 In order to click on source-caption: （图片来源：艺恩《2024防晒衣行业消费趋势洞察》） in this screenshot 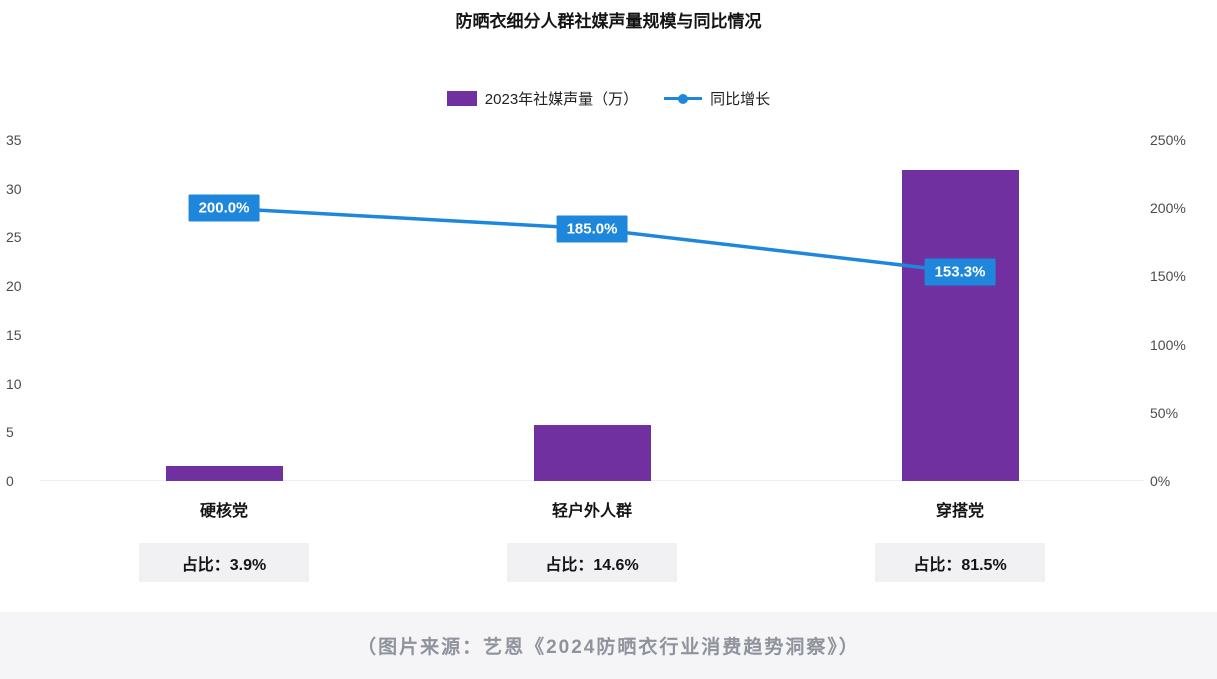, I will do `click(608, 647)`.